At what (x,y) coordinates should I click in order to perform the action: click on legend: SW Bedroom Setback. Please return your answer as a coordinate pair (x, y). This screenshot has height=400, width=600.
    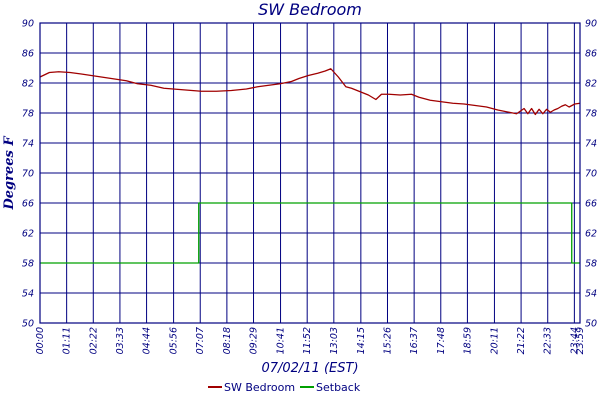
    Looking at the image, I should click on (284, 387).